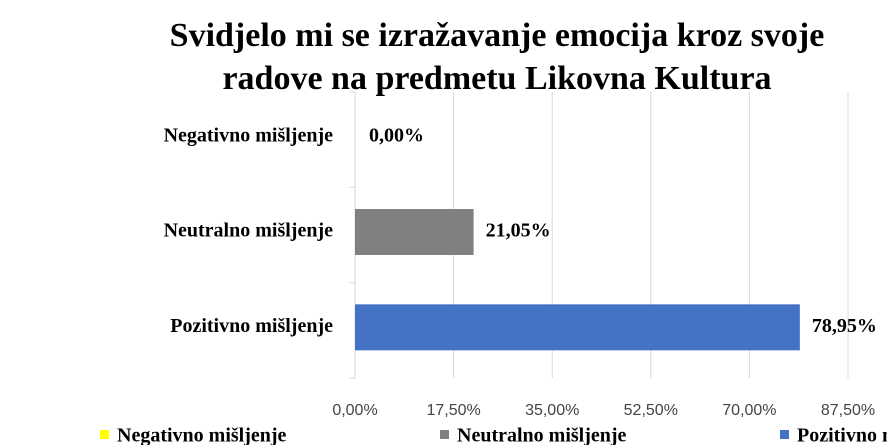 This screenshot has width=887, height=445. I want to click on x-tick-label: 0,00%, so click(354, 410).